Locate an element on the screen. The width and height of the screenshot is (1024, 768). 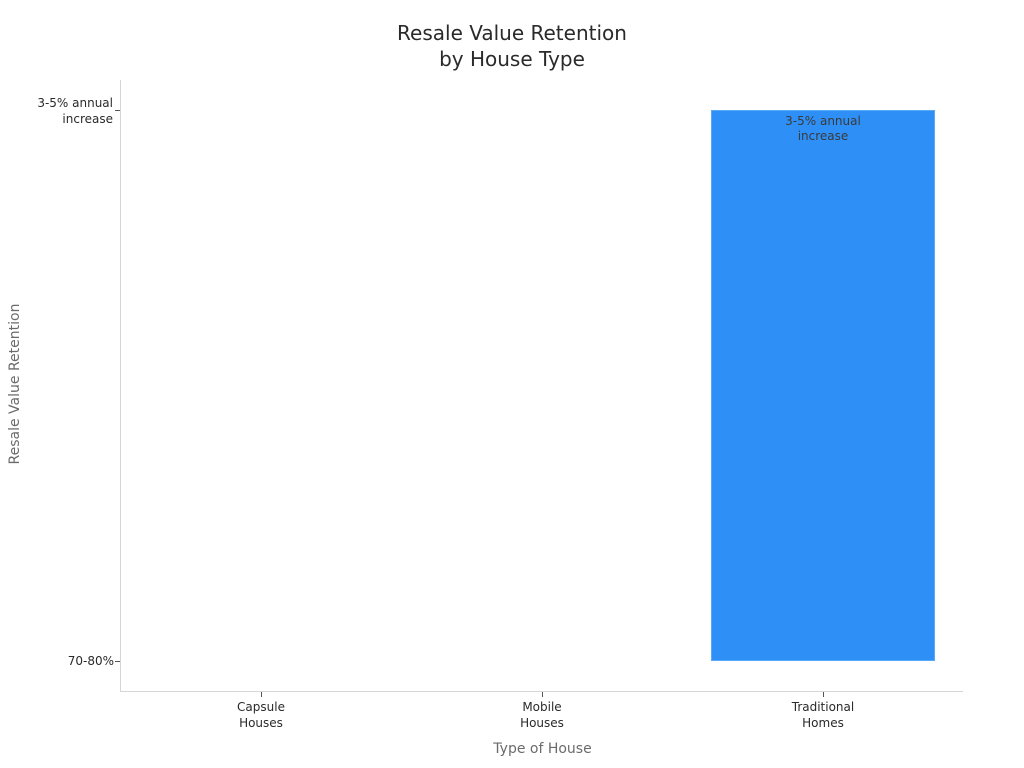
x-tick-label-line: Homes is located at coordinates (823, 723).